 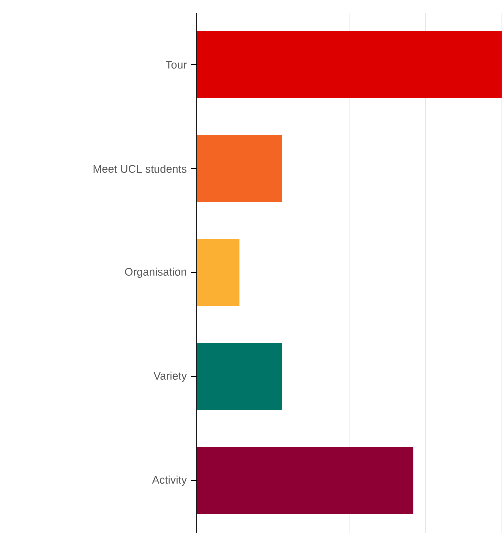 What do you see at coordinates (176, 65) in the screenshot?
I see `y-tick-label: Tour` at bounding box center [176, 65].